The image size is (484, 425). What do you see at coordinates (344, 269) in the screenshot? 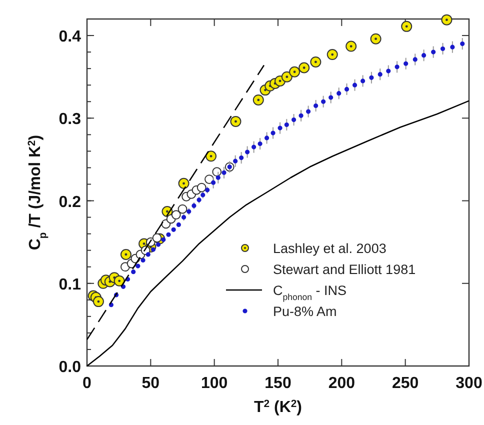
I see `legend-label: Stewart and Elliott 1981` at bounding box center [344, 269].